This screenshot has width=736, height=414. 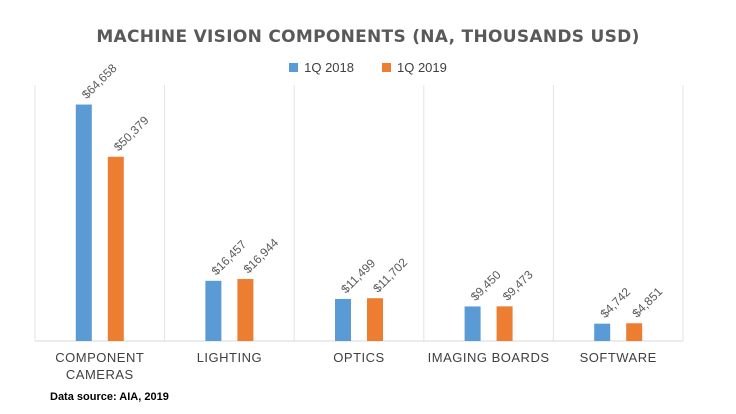 What do you see at coordinates (358, 357) in the screenshot?
I see `category-label-optics: OPTICS` at bounding box center [358, 357].